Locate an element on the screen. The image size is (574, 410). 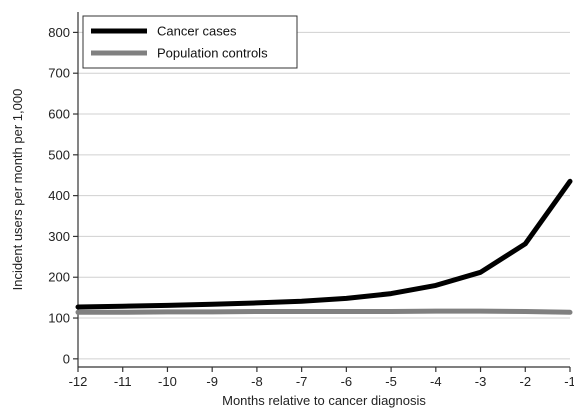
x-tick-label: -2 is located at coordinates (525, 381).